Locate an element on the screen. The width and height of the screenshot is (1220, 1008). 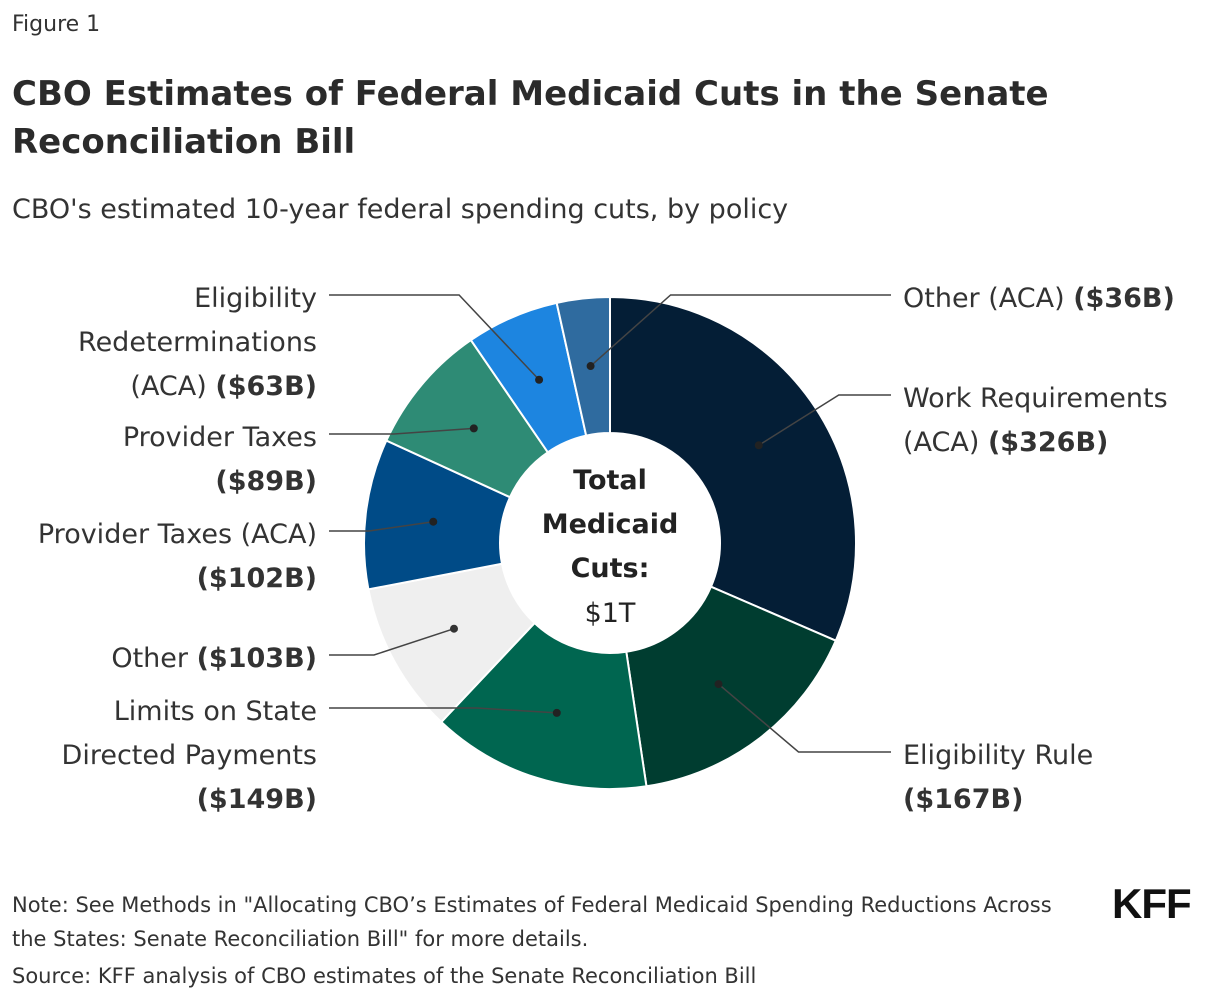
slice-label-value: ($167B) is located at coordinates (963, 799).